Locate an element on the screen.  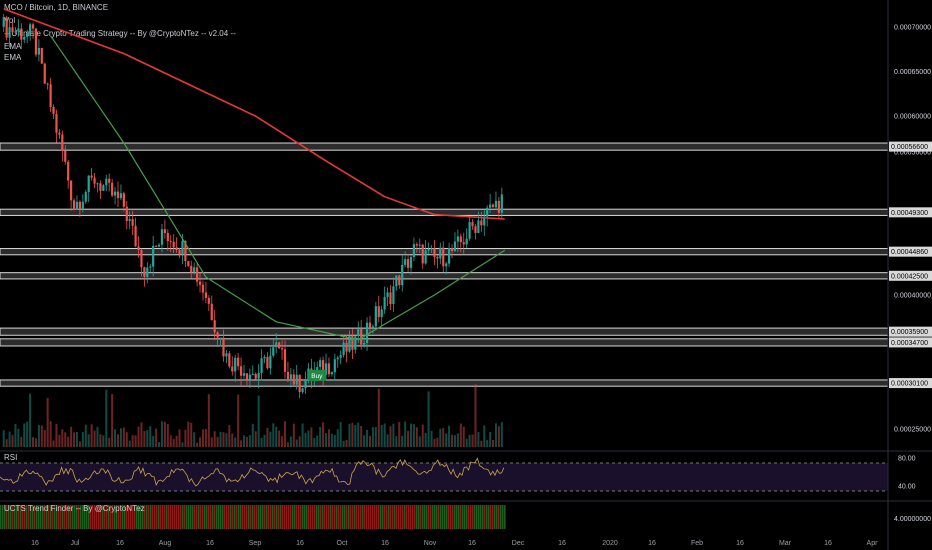
time-tick-label: Feb is located at coordinates (697, 543).